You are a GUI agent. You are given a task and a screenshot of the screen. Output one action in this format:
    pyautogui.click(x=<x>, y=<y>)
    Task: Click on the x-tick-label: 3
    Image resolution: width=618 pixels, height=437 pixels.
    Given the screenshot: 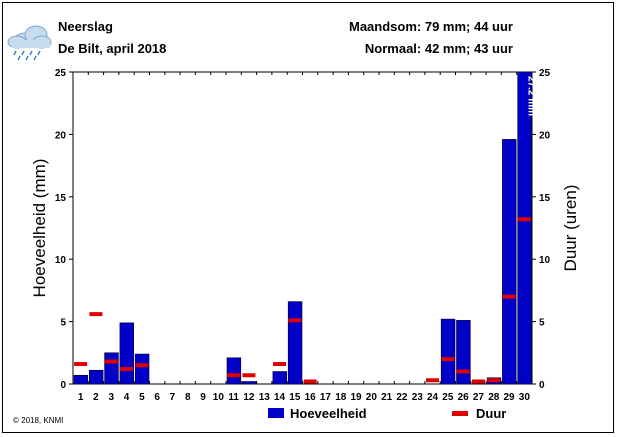 What is the action you would take?
    pyautogui.click(x=111, y=397)
    